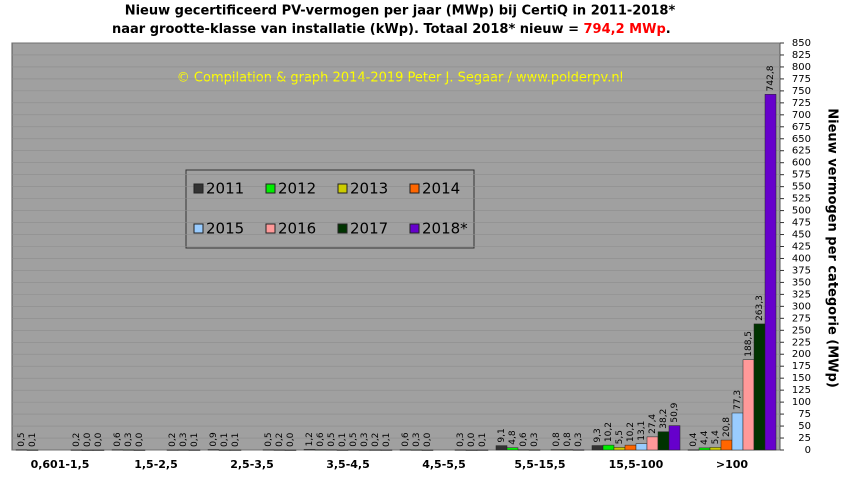  Describe the element at coordinates (801, 342) in the screenshot. I see `y-tick-label: 225` at that location.